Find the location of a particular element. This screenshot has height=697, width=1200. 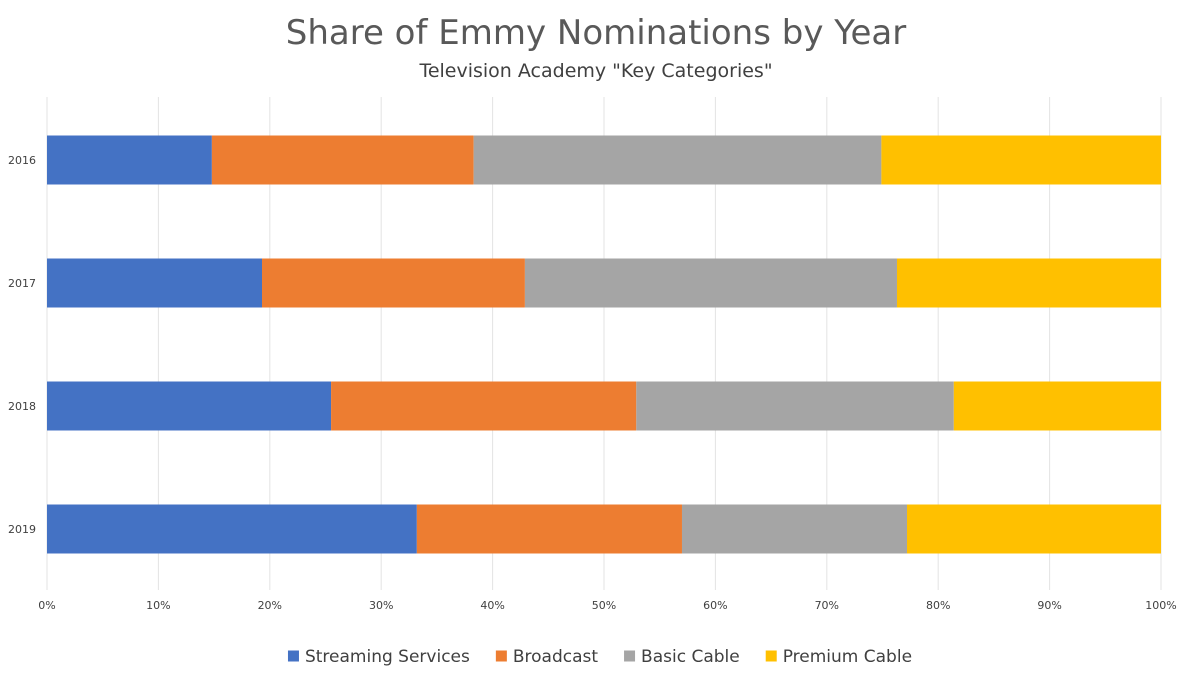

legend-item: Premium Cable is located at coordinates (838, 657).